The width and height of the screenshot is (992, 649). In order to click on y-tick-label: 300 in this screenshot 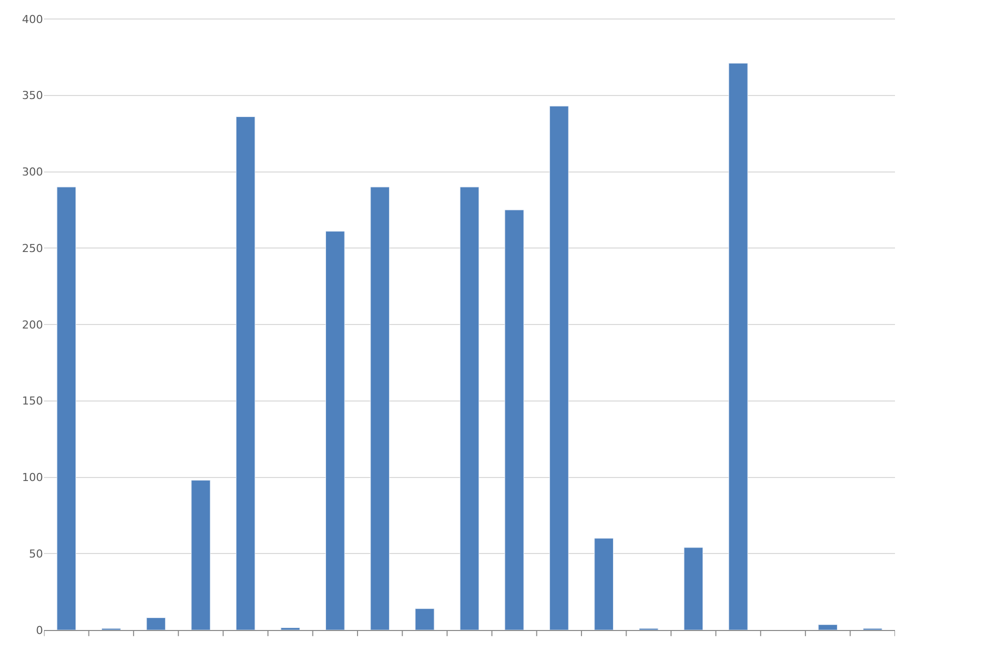, I will do `click(32, 172)`.